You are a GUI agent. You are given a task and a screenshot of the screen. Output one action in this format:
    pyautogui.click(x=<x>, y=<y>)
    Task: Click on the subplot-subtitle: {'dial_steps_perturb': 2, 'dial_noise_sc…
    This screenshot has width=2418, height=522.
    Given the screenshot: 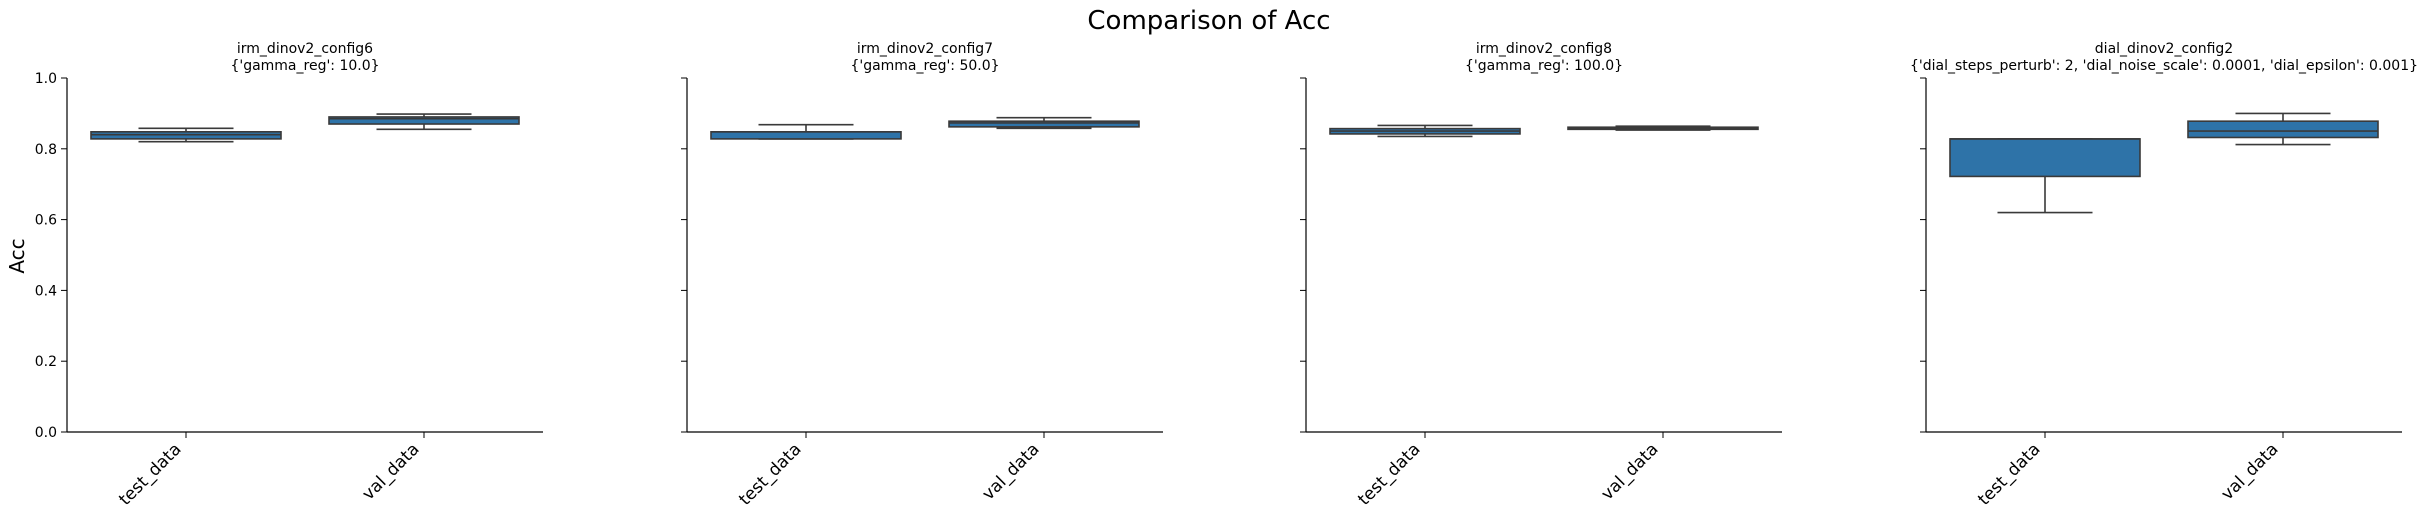 What is the action you would take?
    pyautogui.click(x=2164, y=66)
    